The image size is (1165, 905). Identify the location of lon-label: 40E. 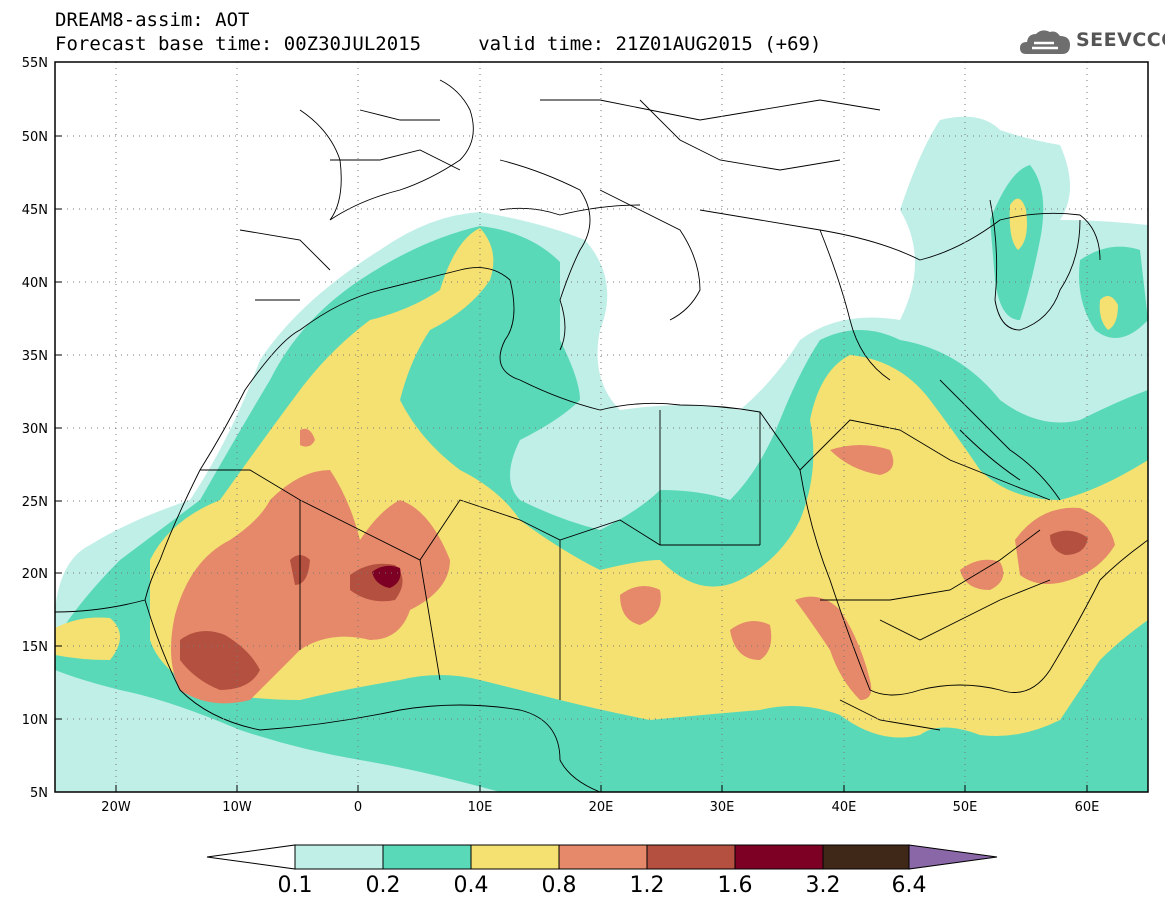
(844, 807).